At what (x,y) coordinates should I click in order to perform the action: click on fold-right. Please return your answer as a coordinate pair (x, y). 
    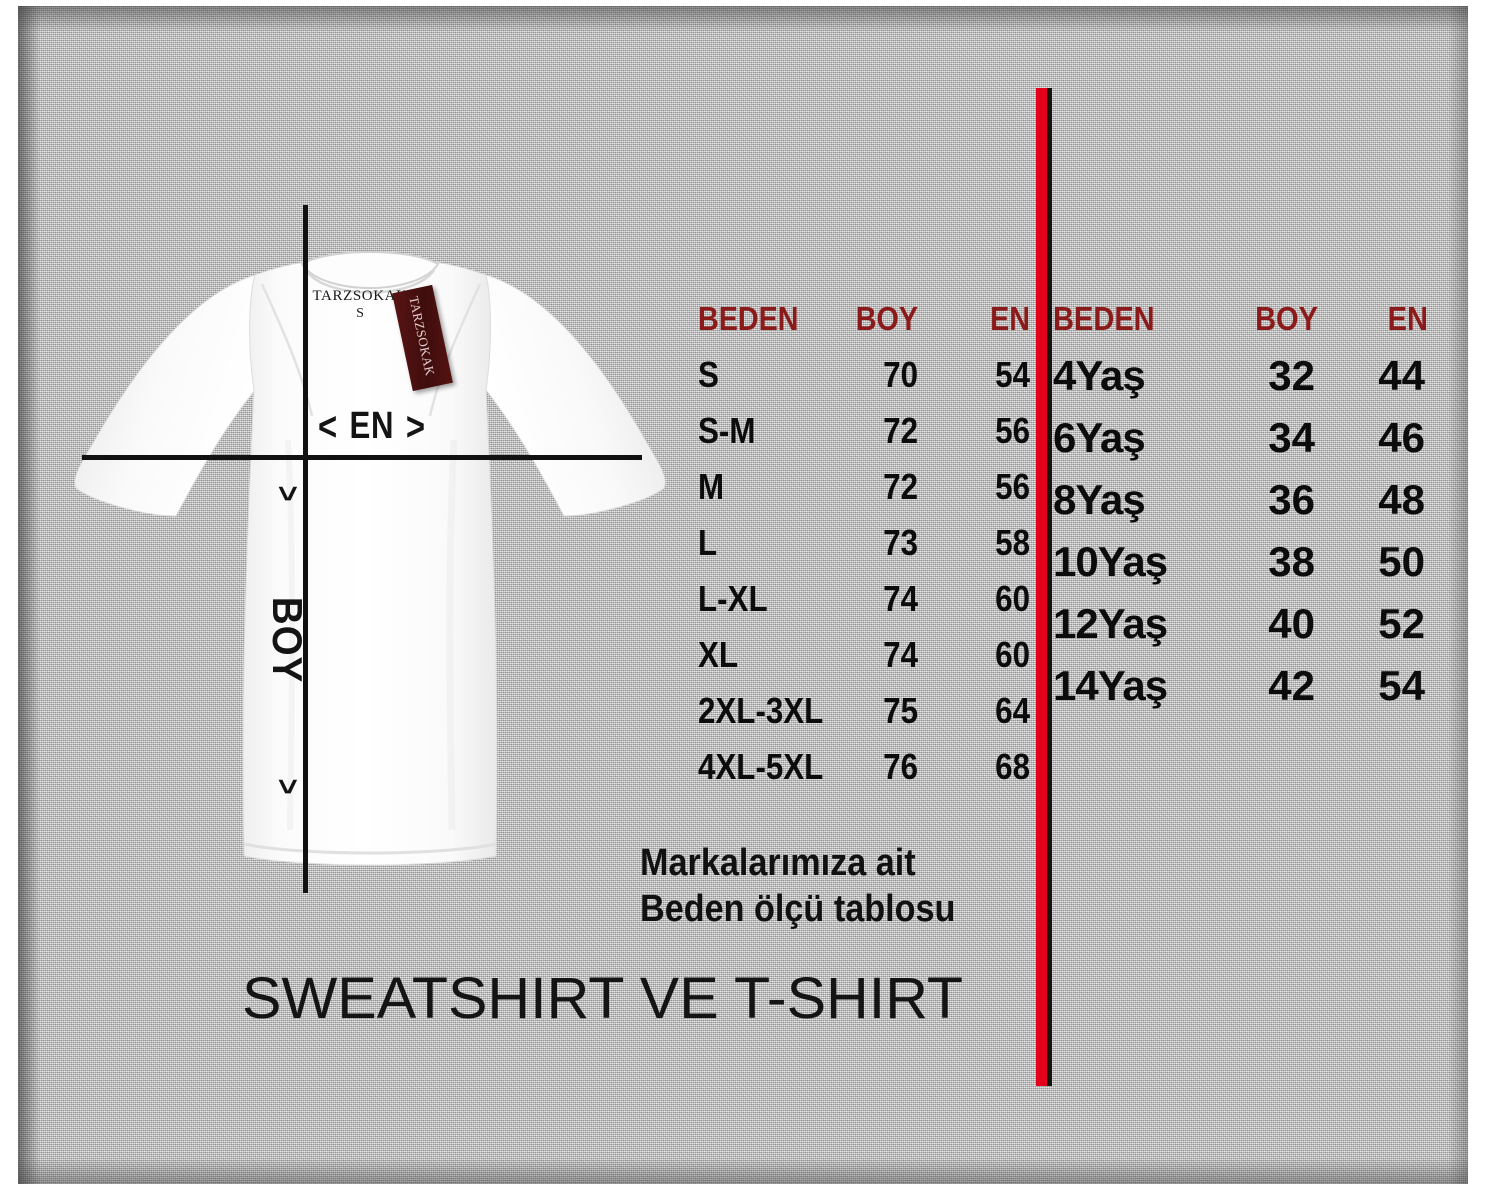
    Looking at the image, I should click on (452, 635).